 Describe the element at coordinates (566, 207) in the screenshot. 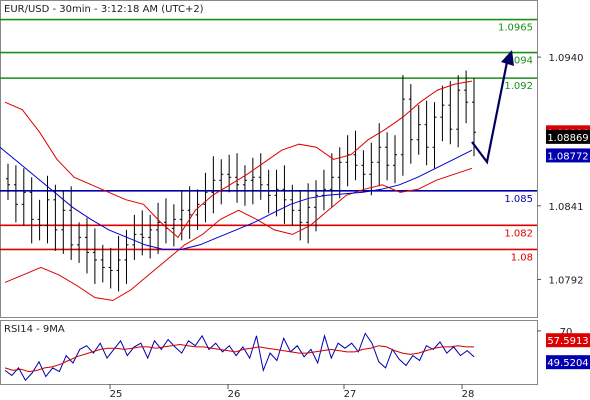

I see `y-tick-label-1: 1.0841` at that location.